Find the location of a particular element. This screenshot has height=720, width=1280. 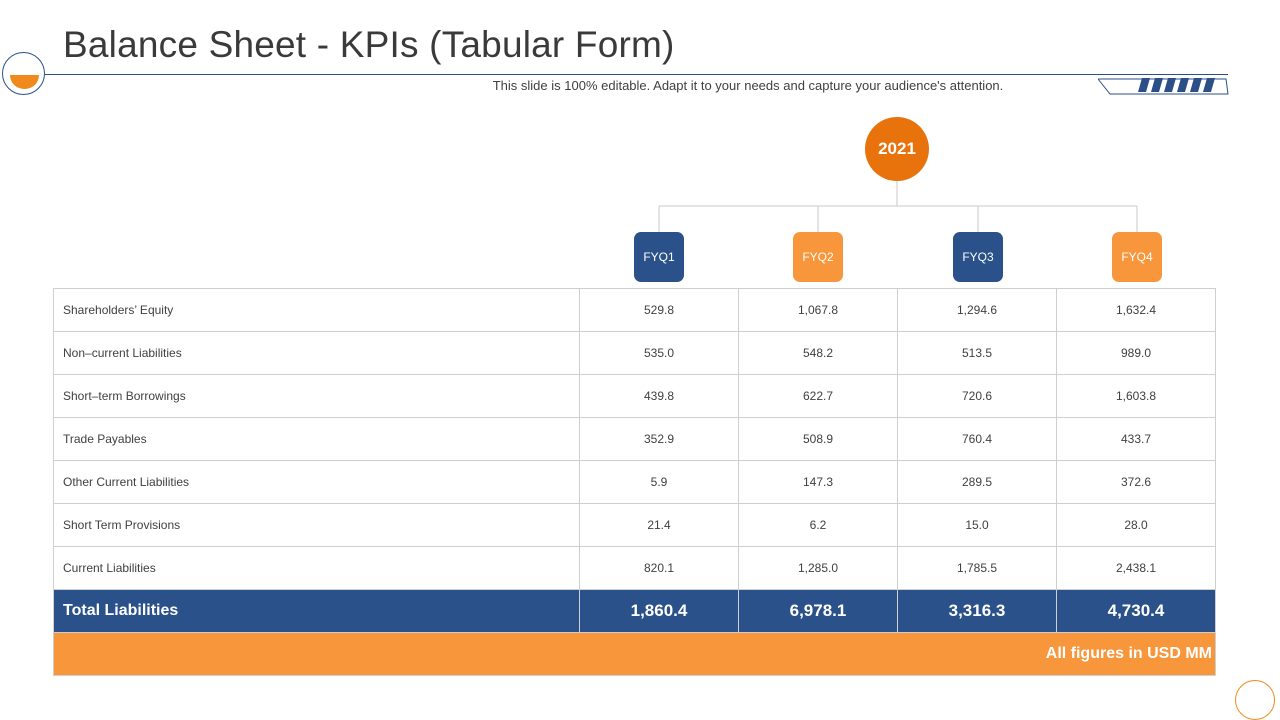

table-cell: 1,067.8 is located at coordinates (818, 310).